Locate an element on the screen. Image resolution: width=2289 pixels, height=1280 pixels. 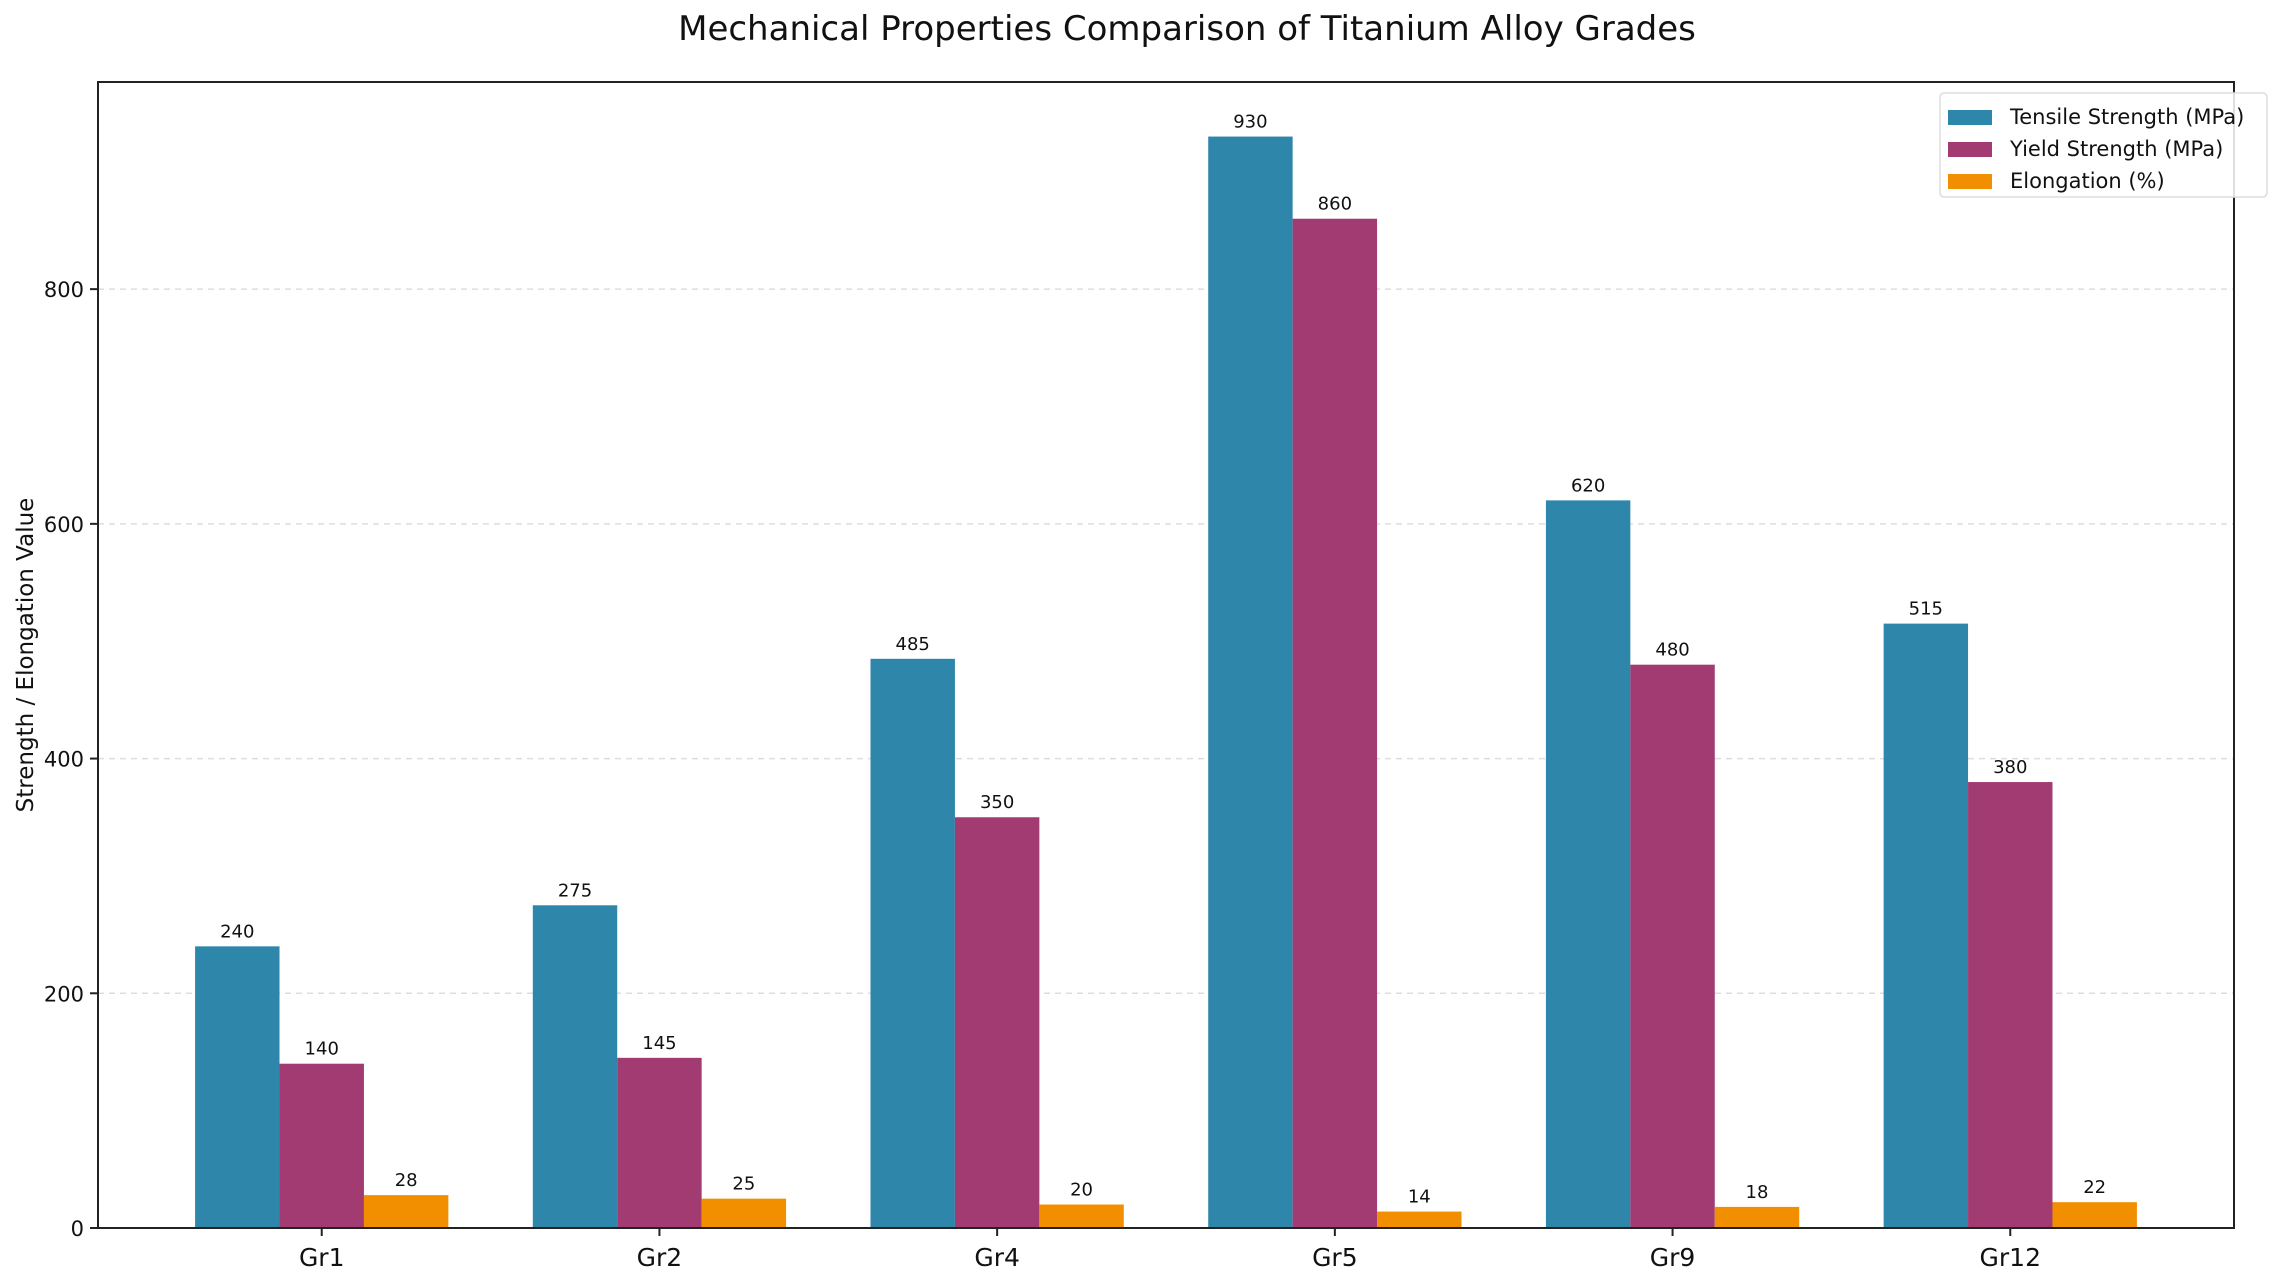
data-label: 22 is located at coordinates (2094, 1187).